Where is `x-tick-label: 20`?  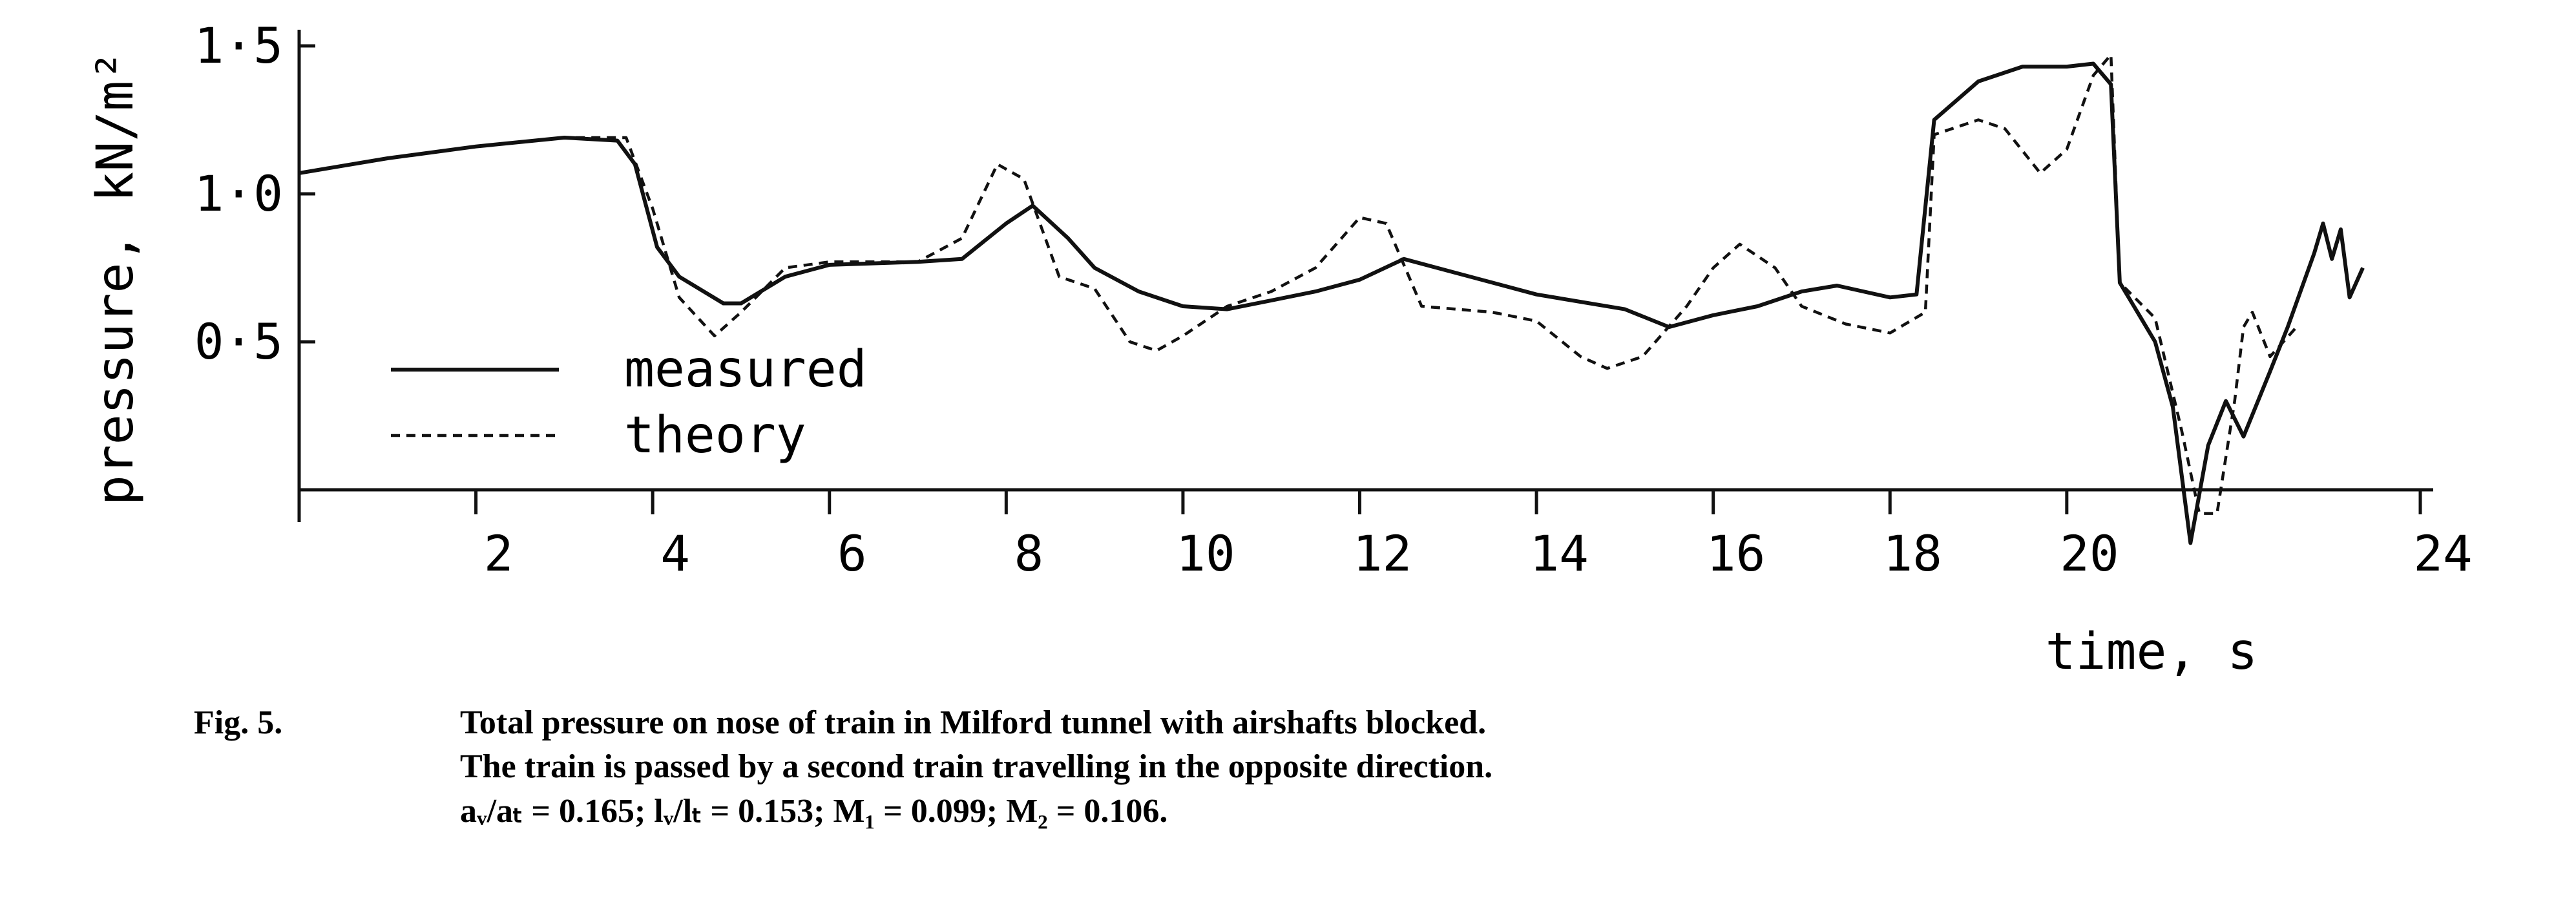 x-tick-label: 20 is located at coordinates (2089, 553).